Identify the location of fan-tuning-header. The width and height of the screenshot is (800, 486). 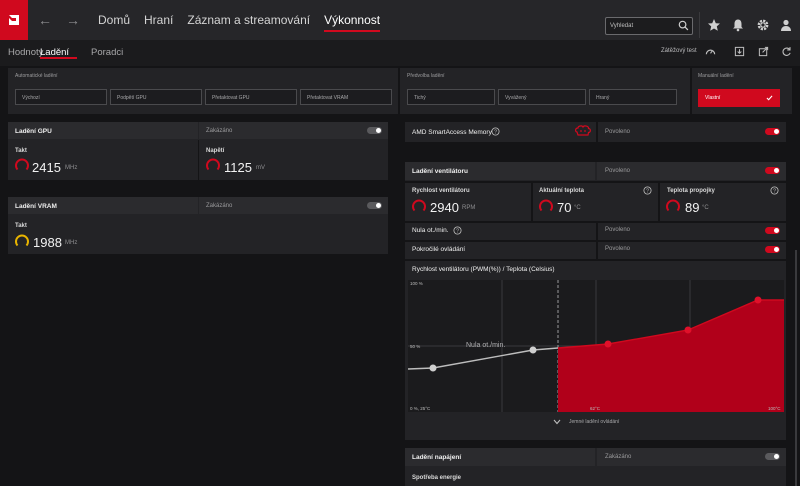
(500, 171).